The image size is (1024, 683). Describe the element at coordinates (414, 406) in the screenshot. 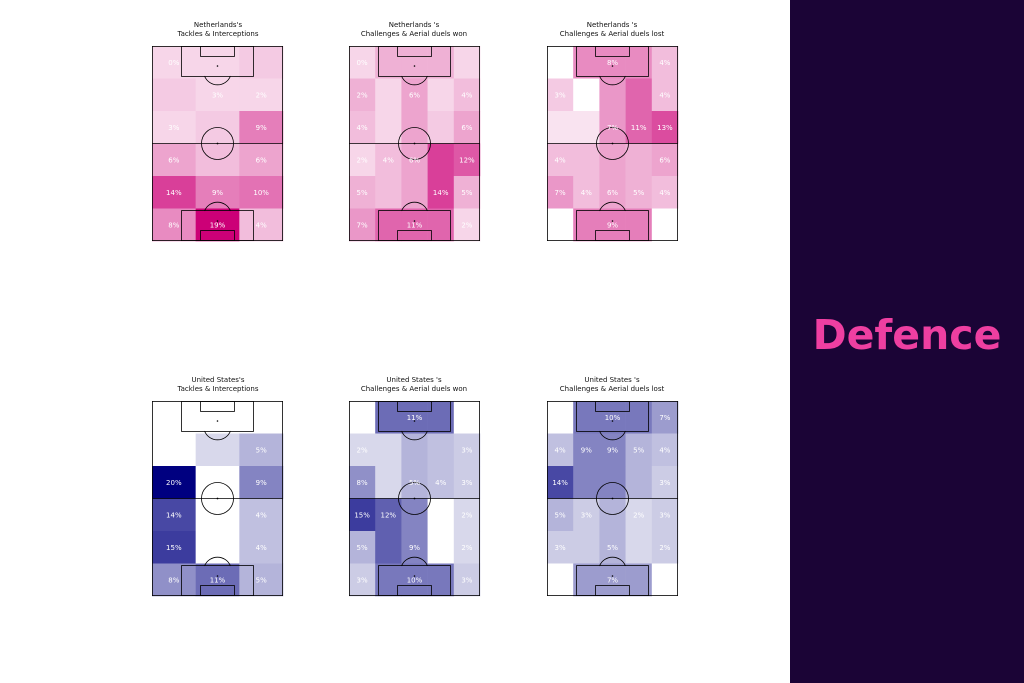

I see `top-six-yard-box` at that location.